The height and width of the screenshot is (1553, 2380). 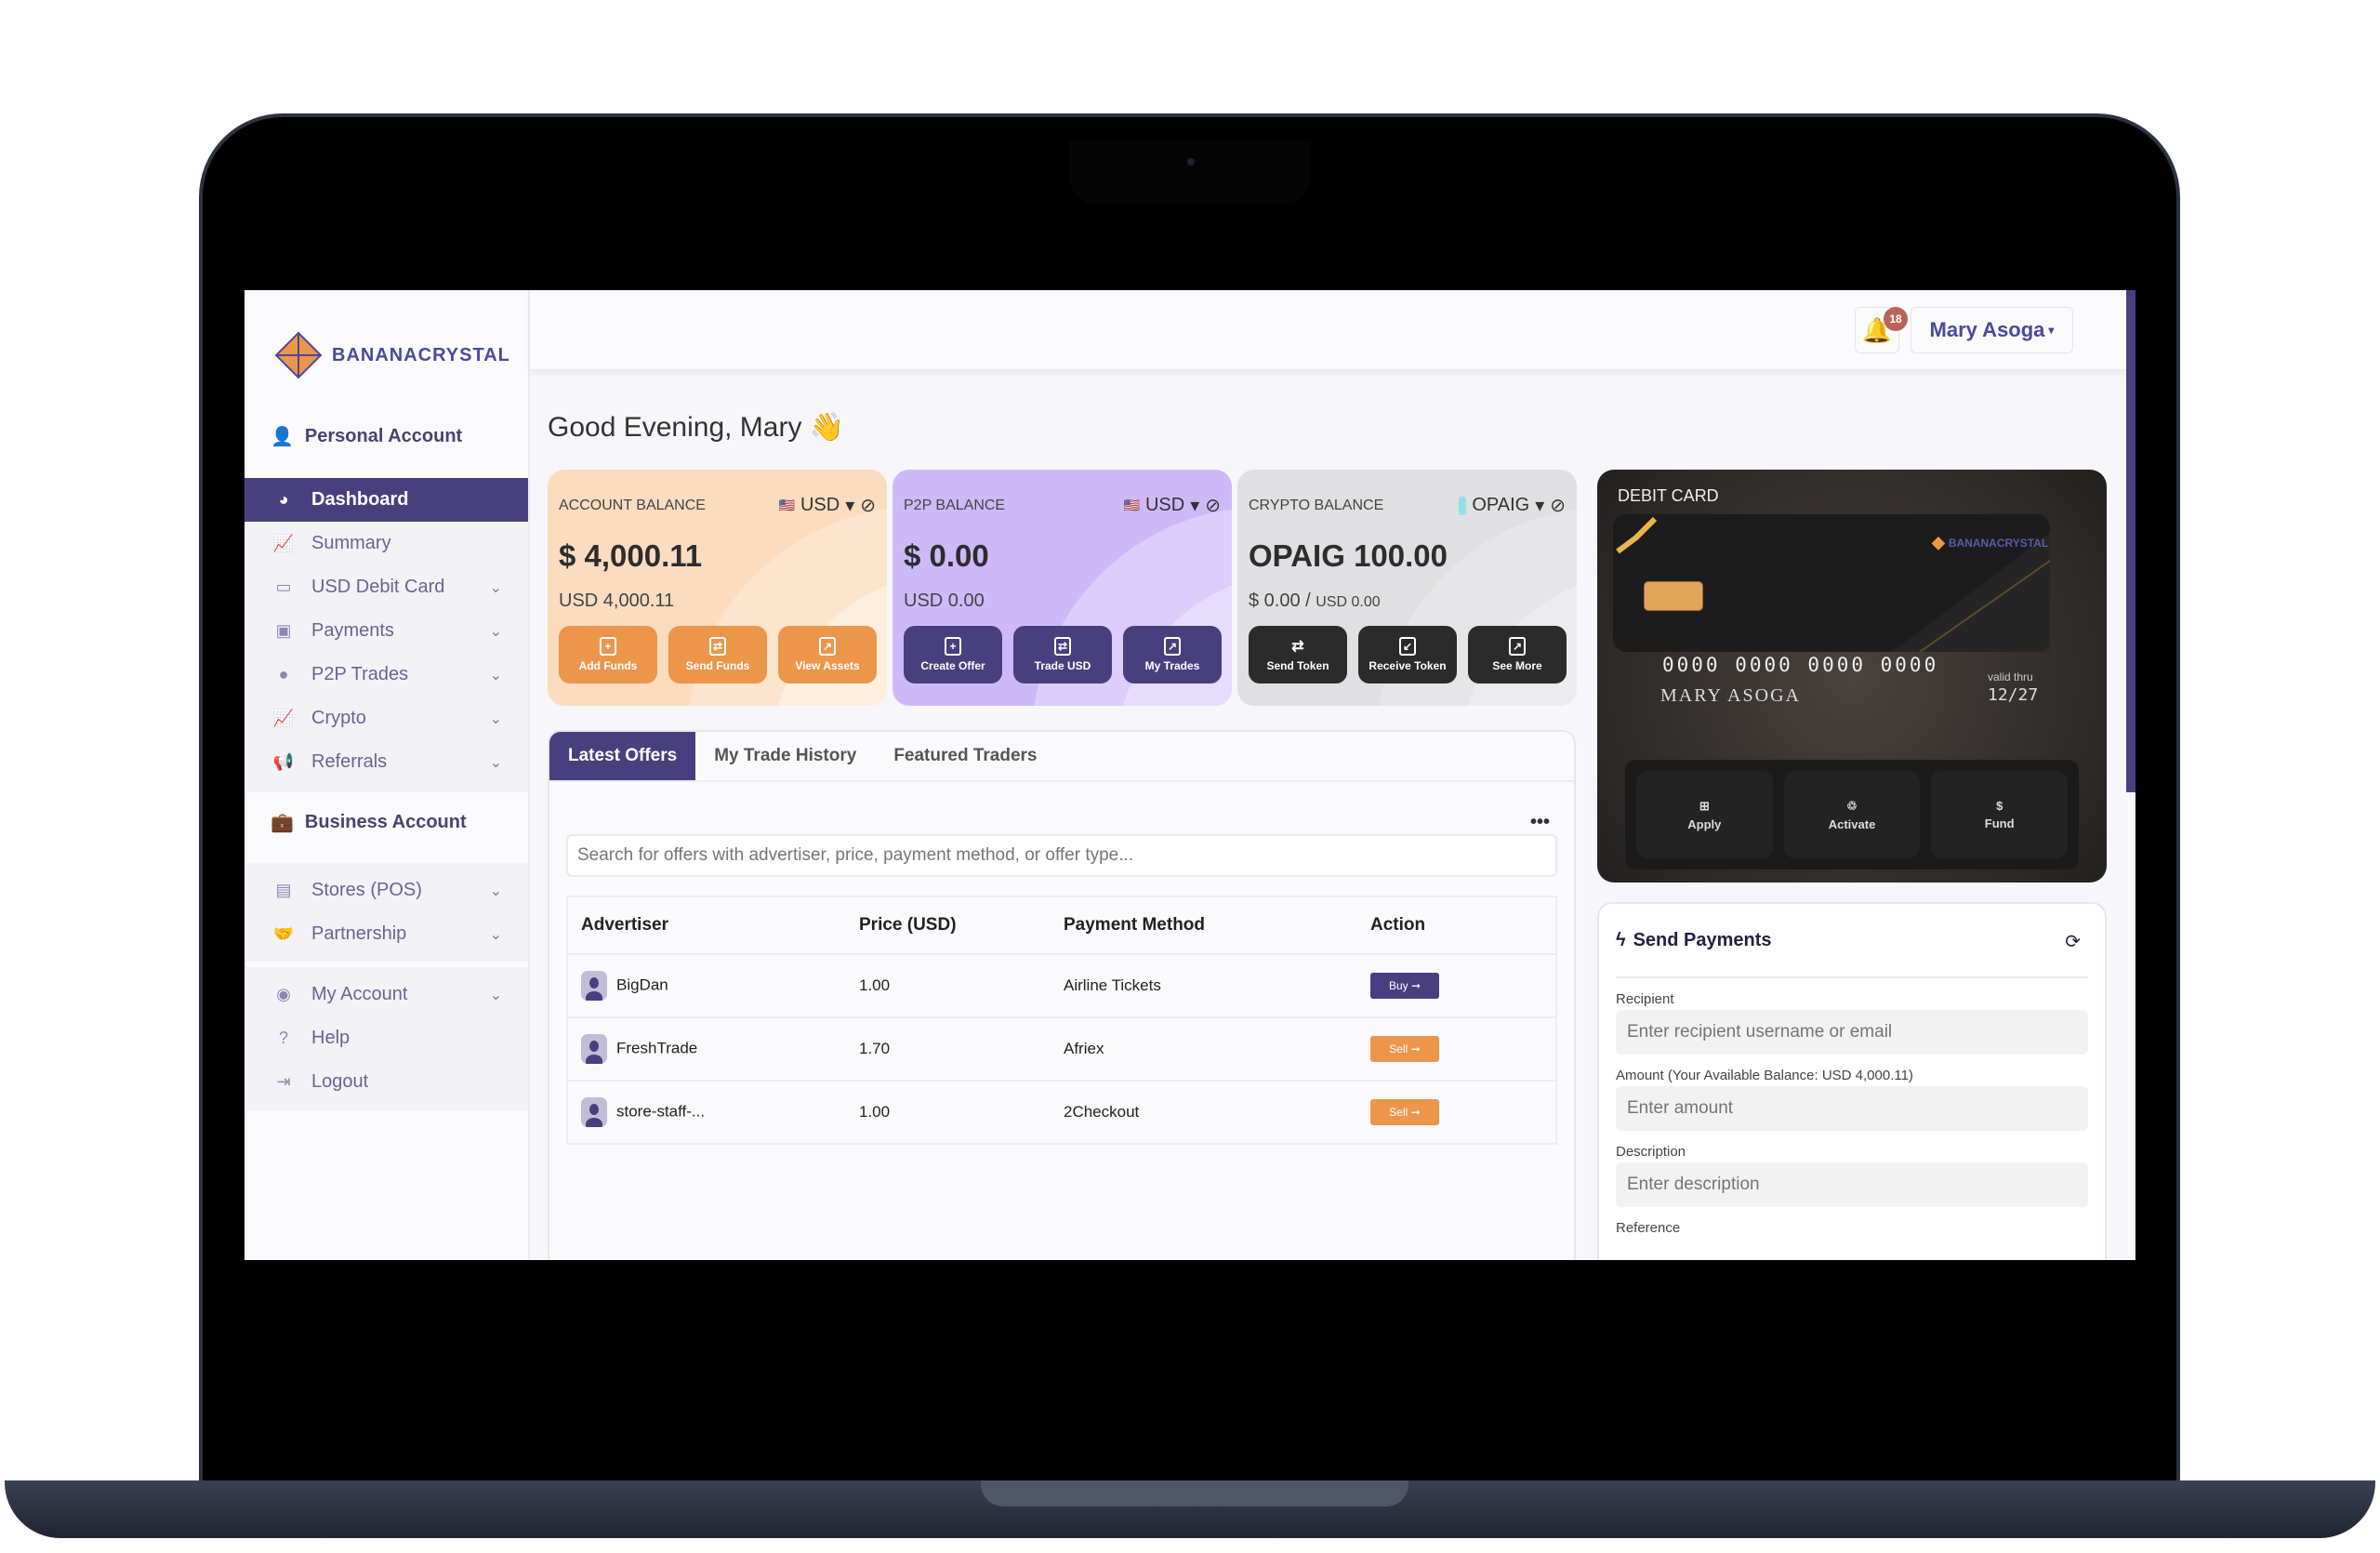 What do you see at coordinates (1062, 655) in the screenshot?
I see `trade-usd-button: ⇄ Trade USD` at bounding box center [1062, 655].